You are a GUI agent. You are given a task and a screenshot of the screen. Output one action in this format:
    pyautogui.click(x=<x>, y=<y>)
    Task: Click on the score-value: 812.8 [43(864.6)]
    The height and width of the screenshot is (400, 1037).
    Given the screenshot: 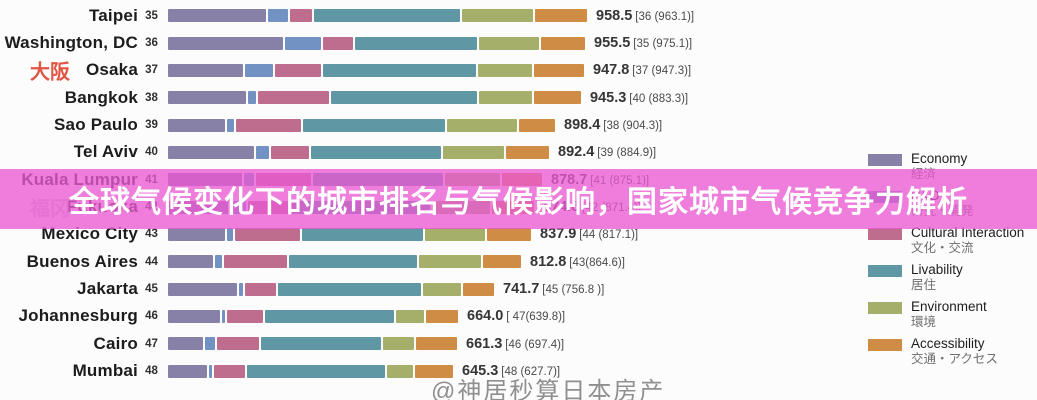 What is the action you would take?
    pyautogui.click(x=577, y=261)
    